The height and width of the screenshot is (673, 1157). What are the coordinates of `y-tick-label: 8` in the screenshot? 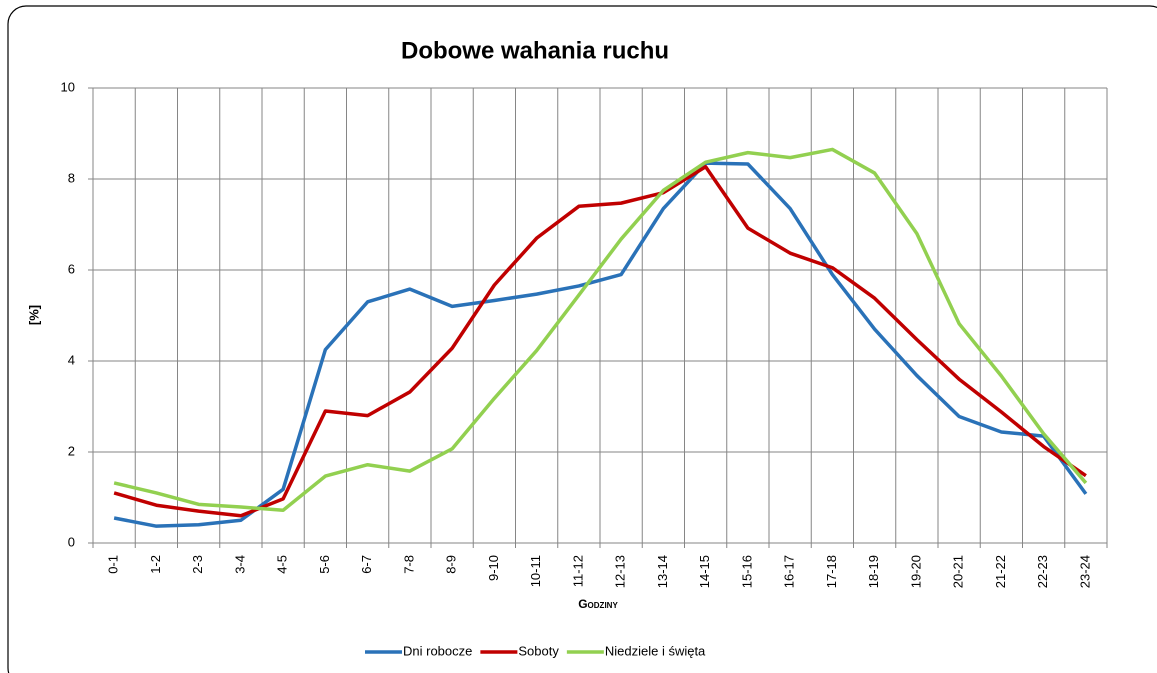 It's located at (71, 177).